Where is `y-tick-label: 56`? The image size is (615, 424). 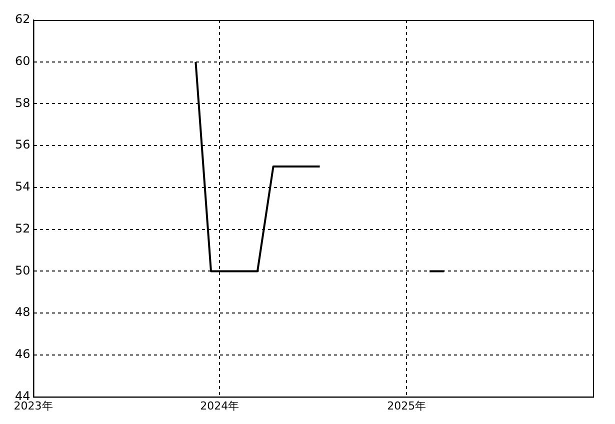 y-tick-label: 56 is located at coordinates (22, 145).